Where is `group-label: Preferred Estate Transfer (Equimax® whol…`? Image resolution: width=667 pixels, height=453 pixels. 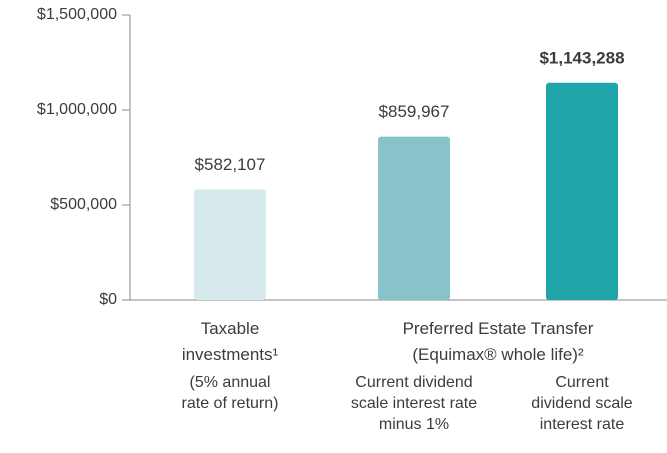 group-label: Preferred Estate Transfer (Equimax® whol… is located at coordinates (498, 341).